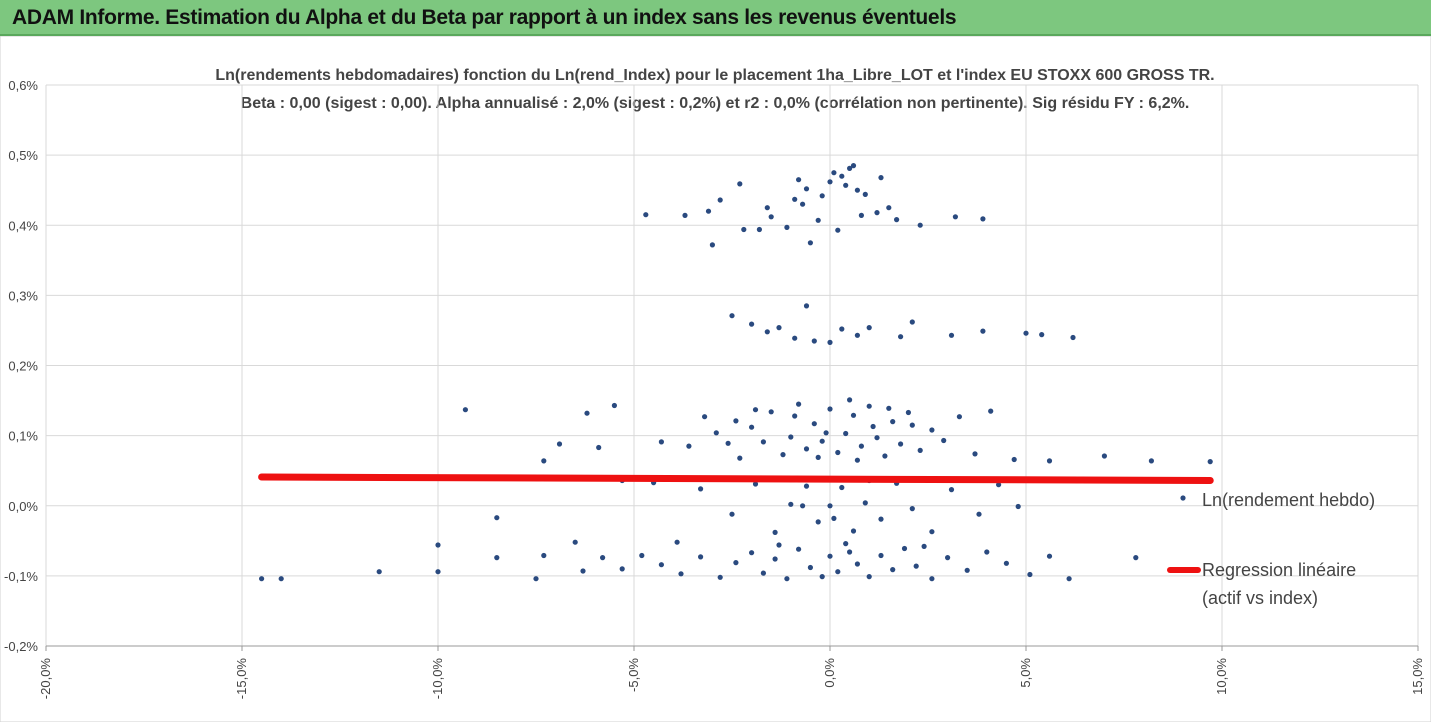  Describe the element at coordinates (1417, 676) in the screenshot. I see `x-tick-label: 15,0%` at that location.